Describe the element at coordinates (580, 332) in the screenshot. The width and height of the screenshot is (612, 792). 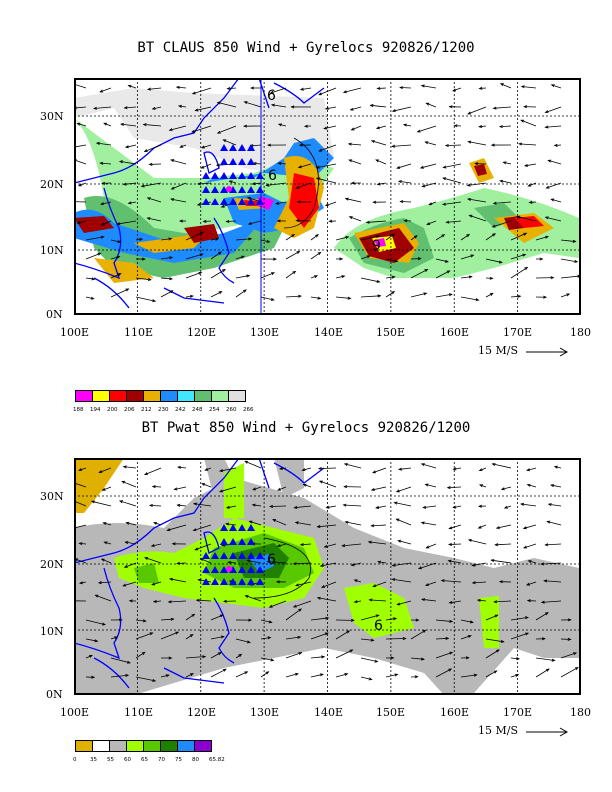
I see `panel1-lon-label: 180` at that location.